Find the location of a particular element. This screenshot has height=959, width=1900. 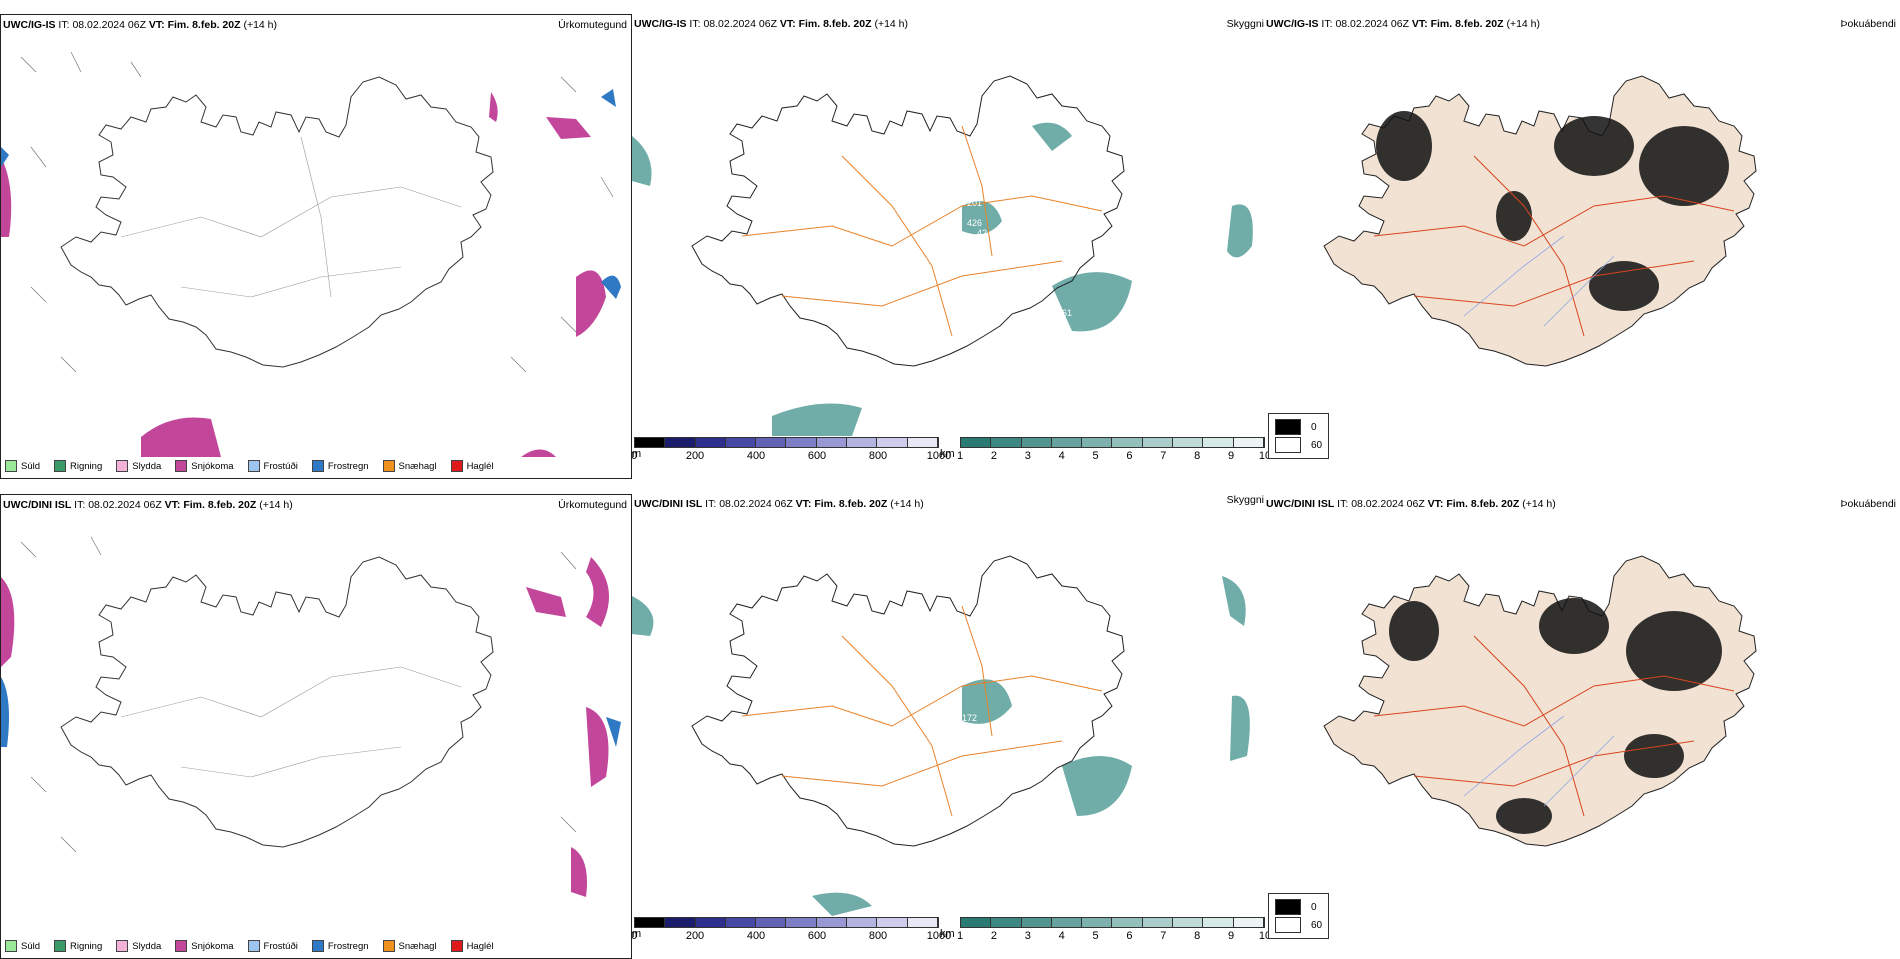

visibility-value-label: 426 is located at coordinates (974, 223).